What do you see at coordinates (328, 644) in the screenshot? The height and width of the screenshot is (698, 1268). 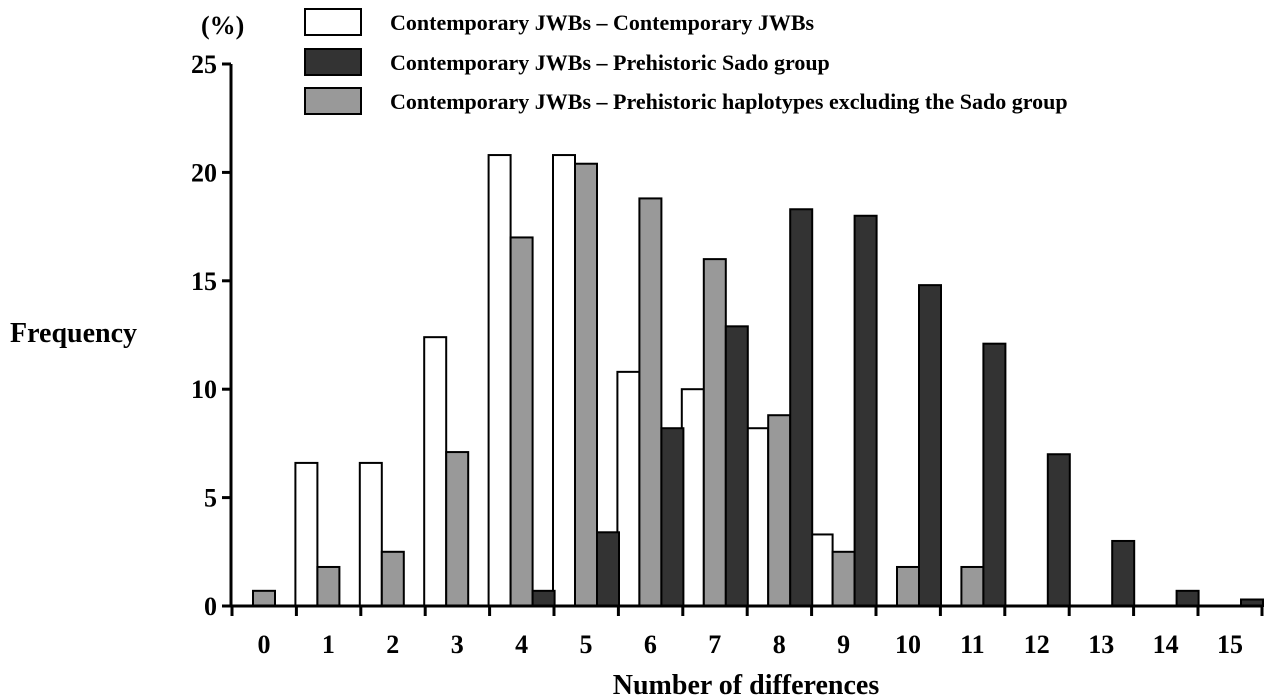 I see `x-tick-label: 1` at bounding box center [328, 644].